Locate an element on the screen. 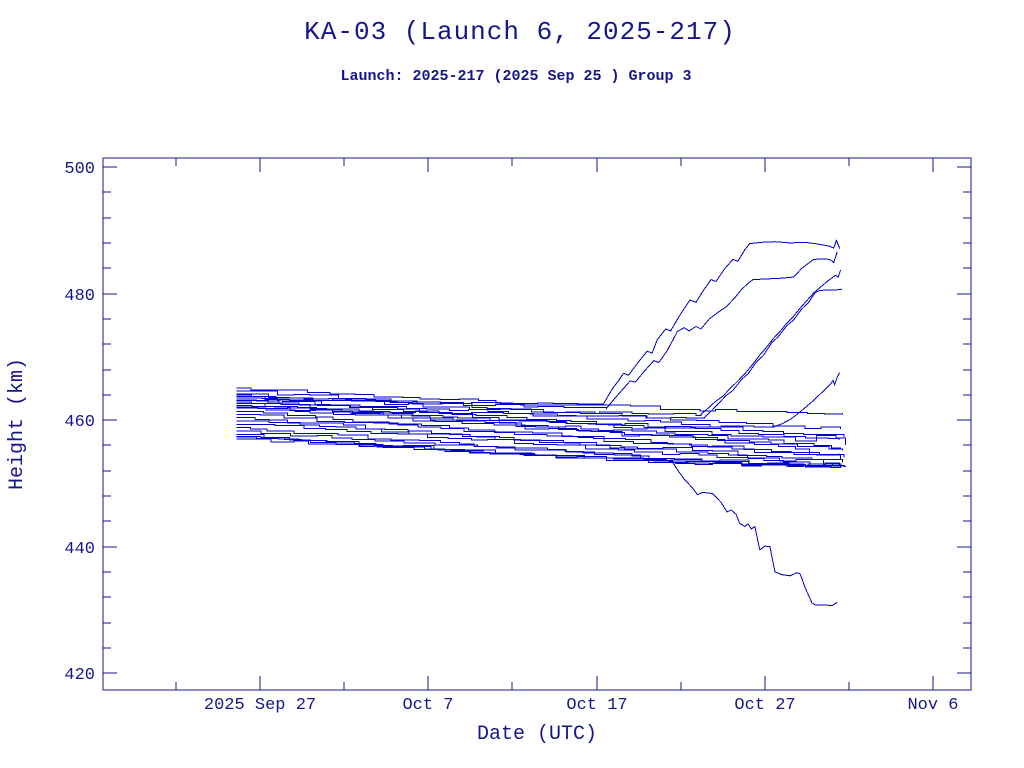  y-tick-label: 480 is located at coordinates (79, 296).